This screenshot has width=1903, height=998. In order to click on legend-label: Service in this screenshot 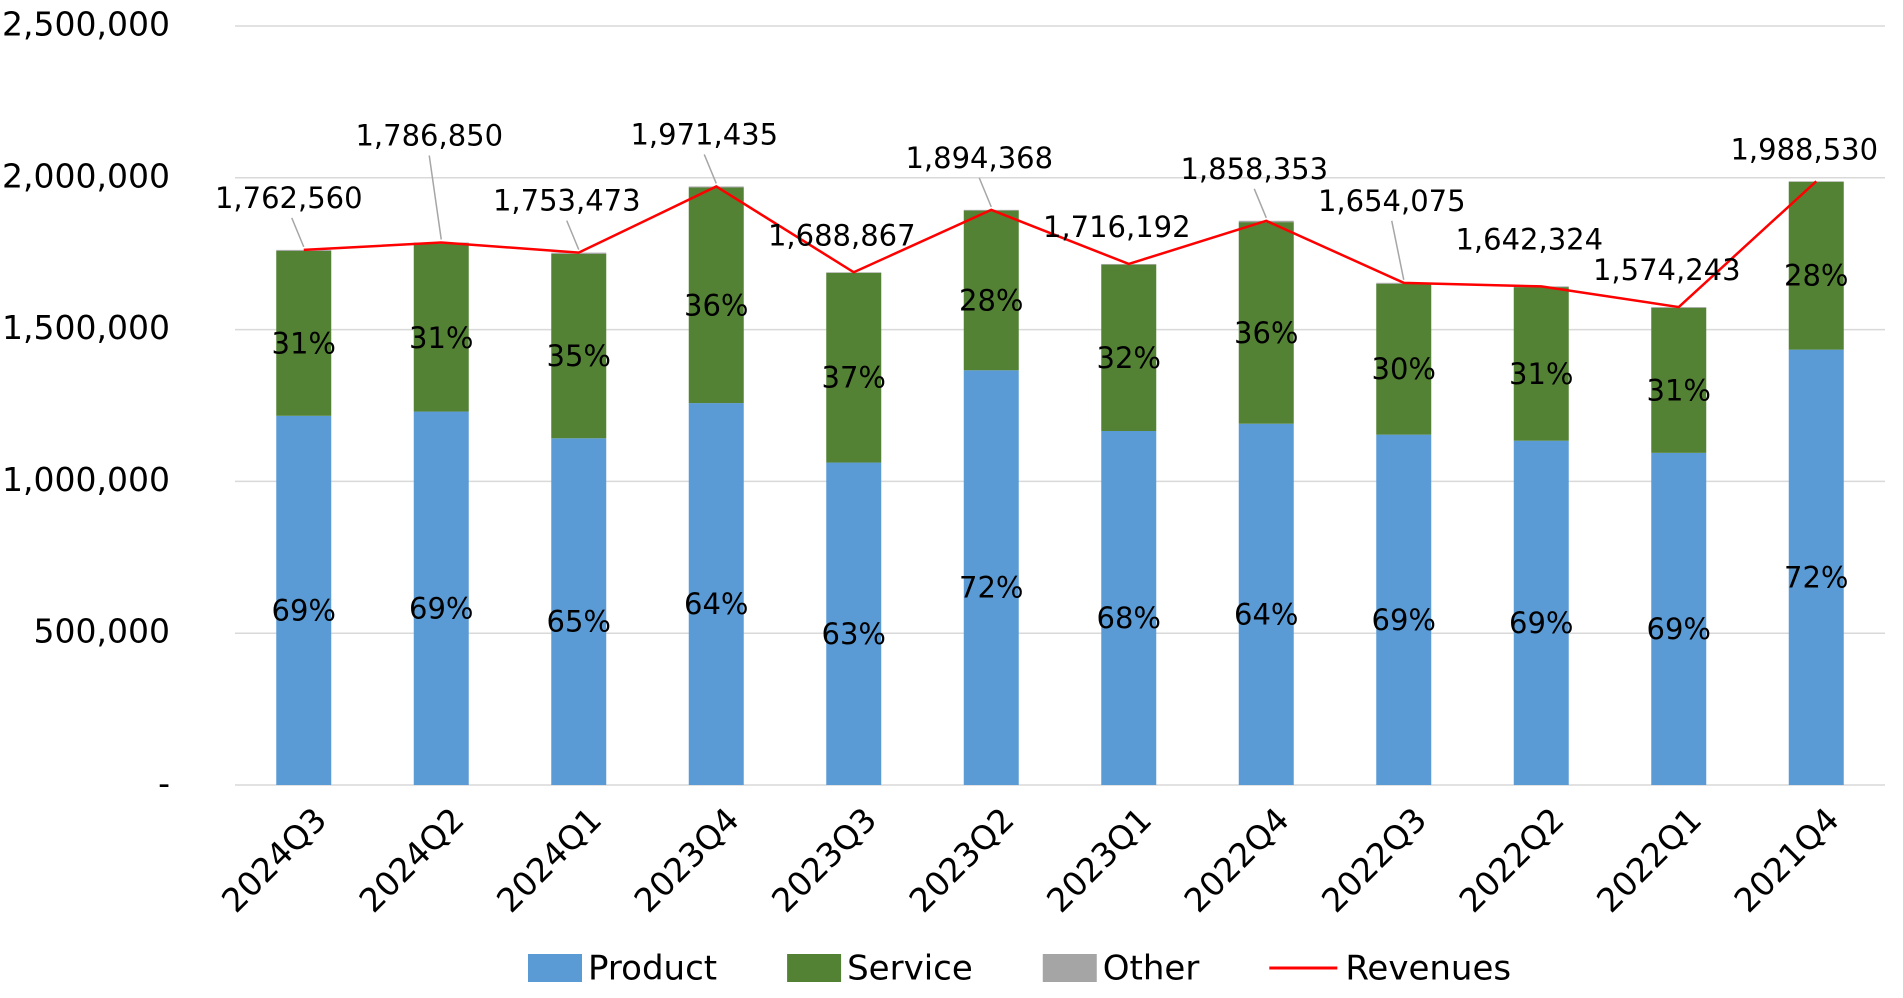, I will do `click(910, 969)`.